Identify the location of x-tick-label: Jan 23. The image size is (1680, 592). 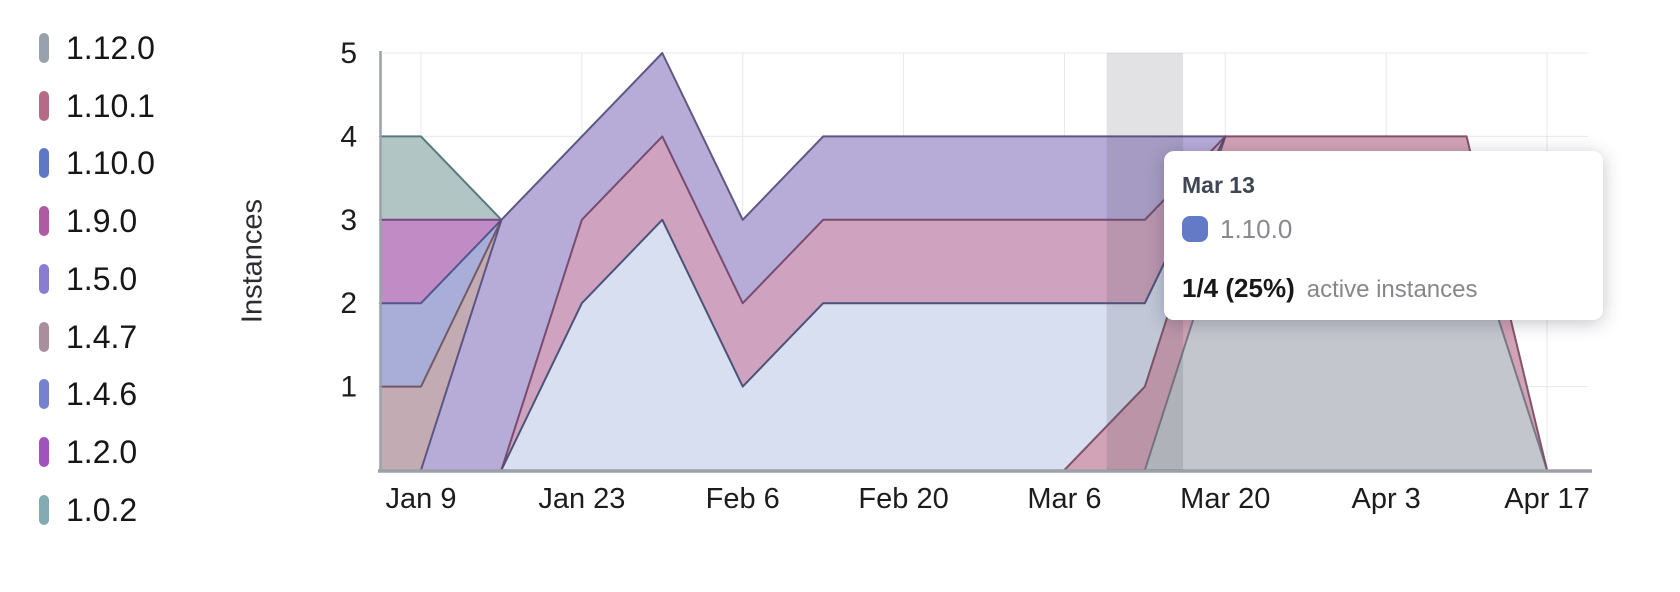
(581, 499).